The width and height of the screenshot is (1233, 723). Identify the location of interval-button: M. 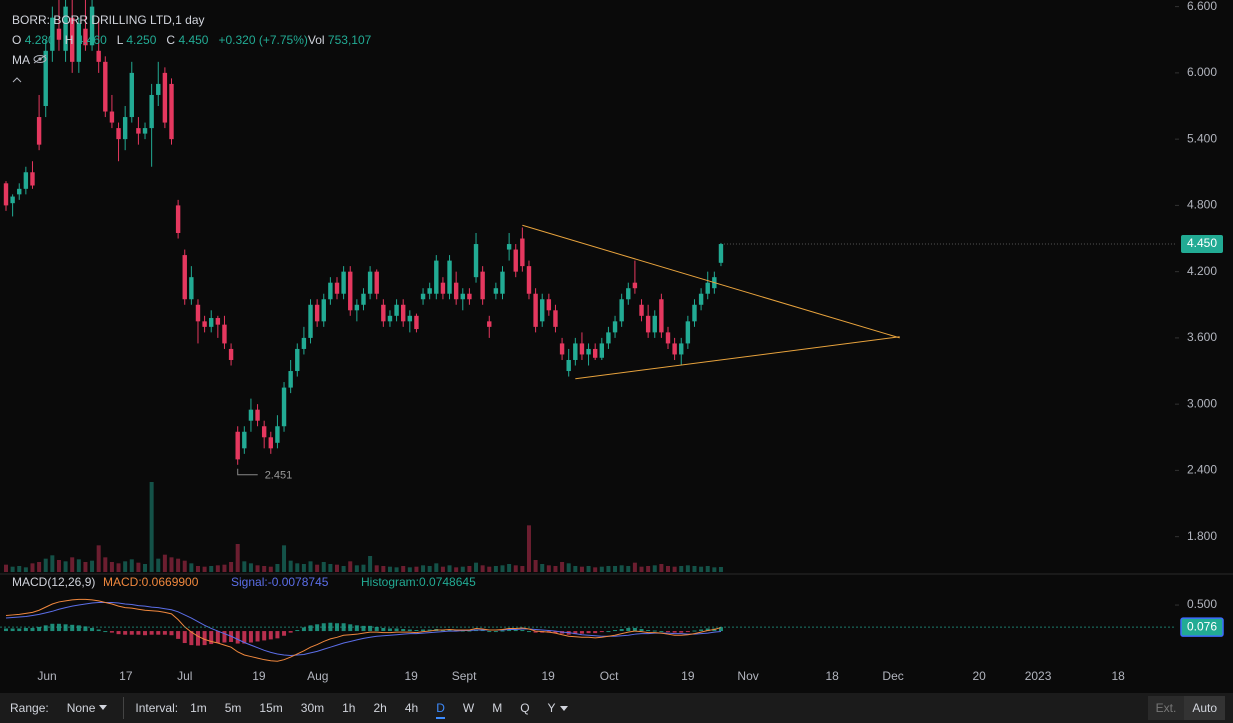
(497, 708).